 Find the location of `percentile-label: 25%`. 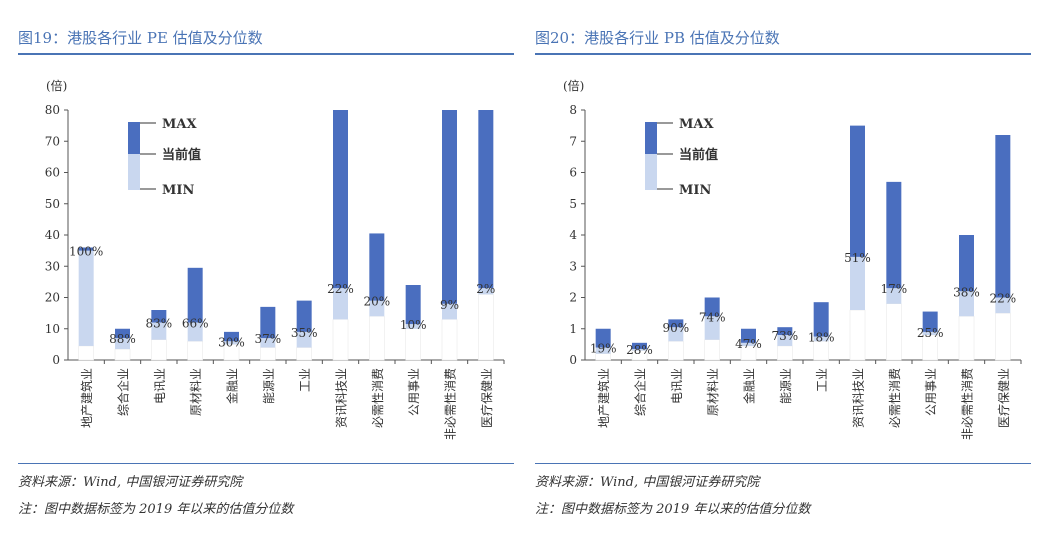

percentile-label: 25% is located at coordinates (930, 333).